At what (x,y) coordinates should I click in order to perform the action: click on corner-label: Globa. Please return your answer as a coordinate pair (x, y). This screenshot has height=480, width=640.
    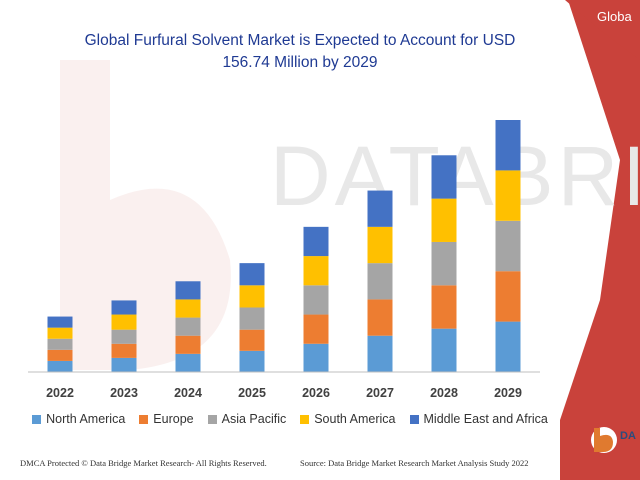
    Looking at the image, I should click on (614, 16).